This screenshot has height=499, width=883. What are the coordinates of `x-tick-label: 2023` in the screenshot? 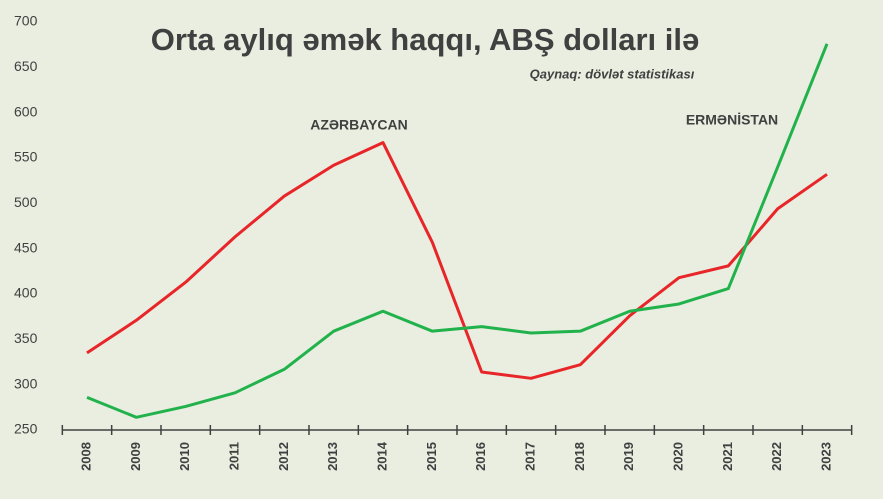 It's located at (825, 456).